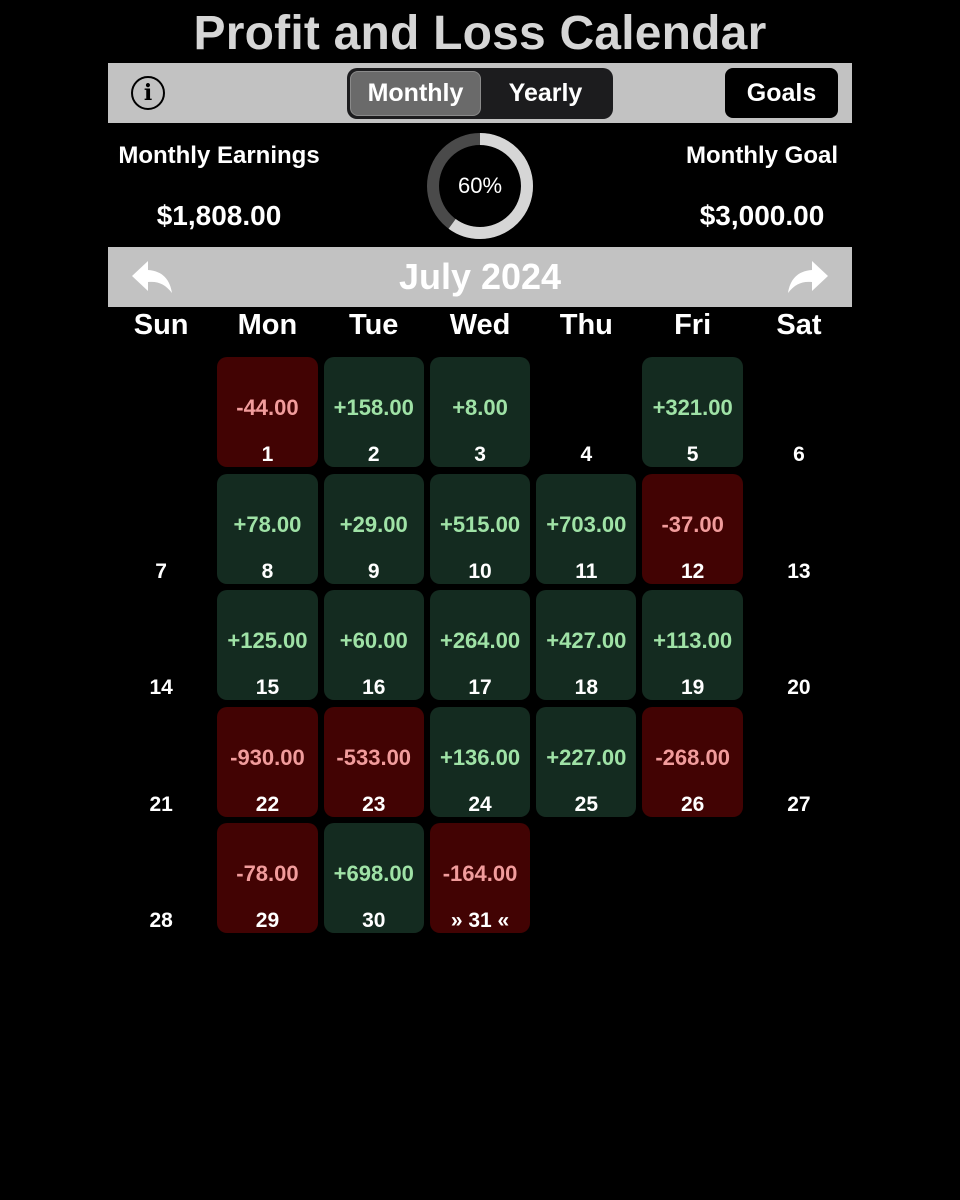 The image size is (960, 1200). Describe the element at coordinates (480, 524) in the screenshot. I see `day-pnl-value: +515.00` at that location.